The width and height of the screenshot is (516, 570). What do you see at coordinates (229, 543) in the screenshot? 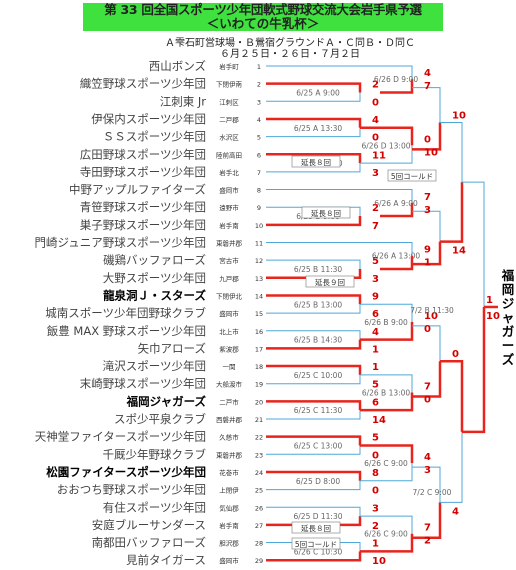
I see `team-city: 胆沢郡` at bounding box center [229, 543].